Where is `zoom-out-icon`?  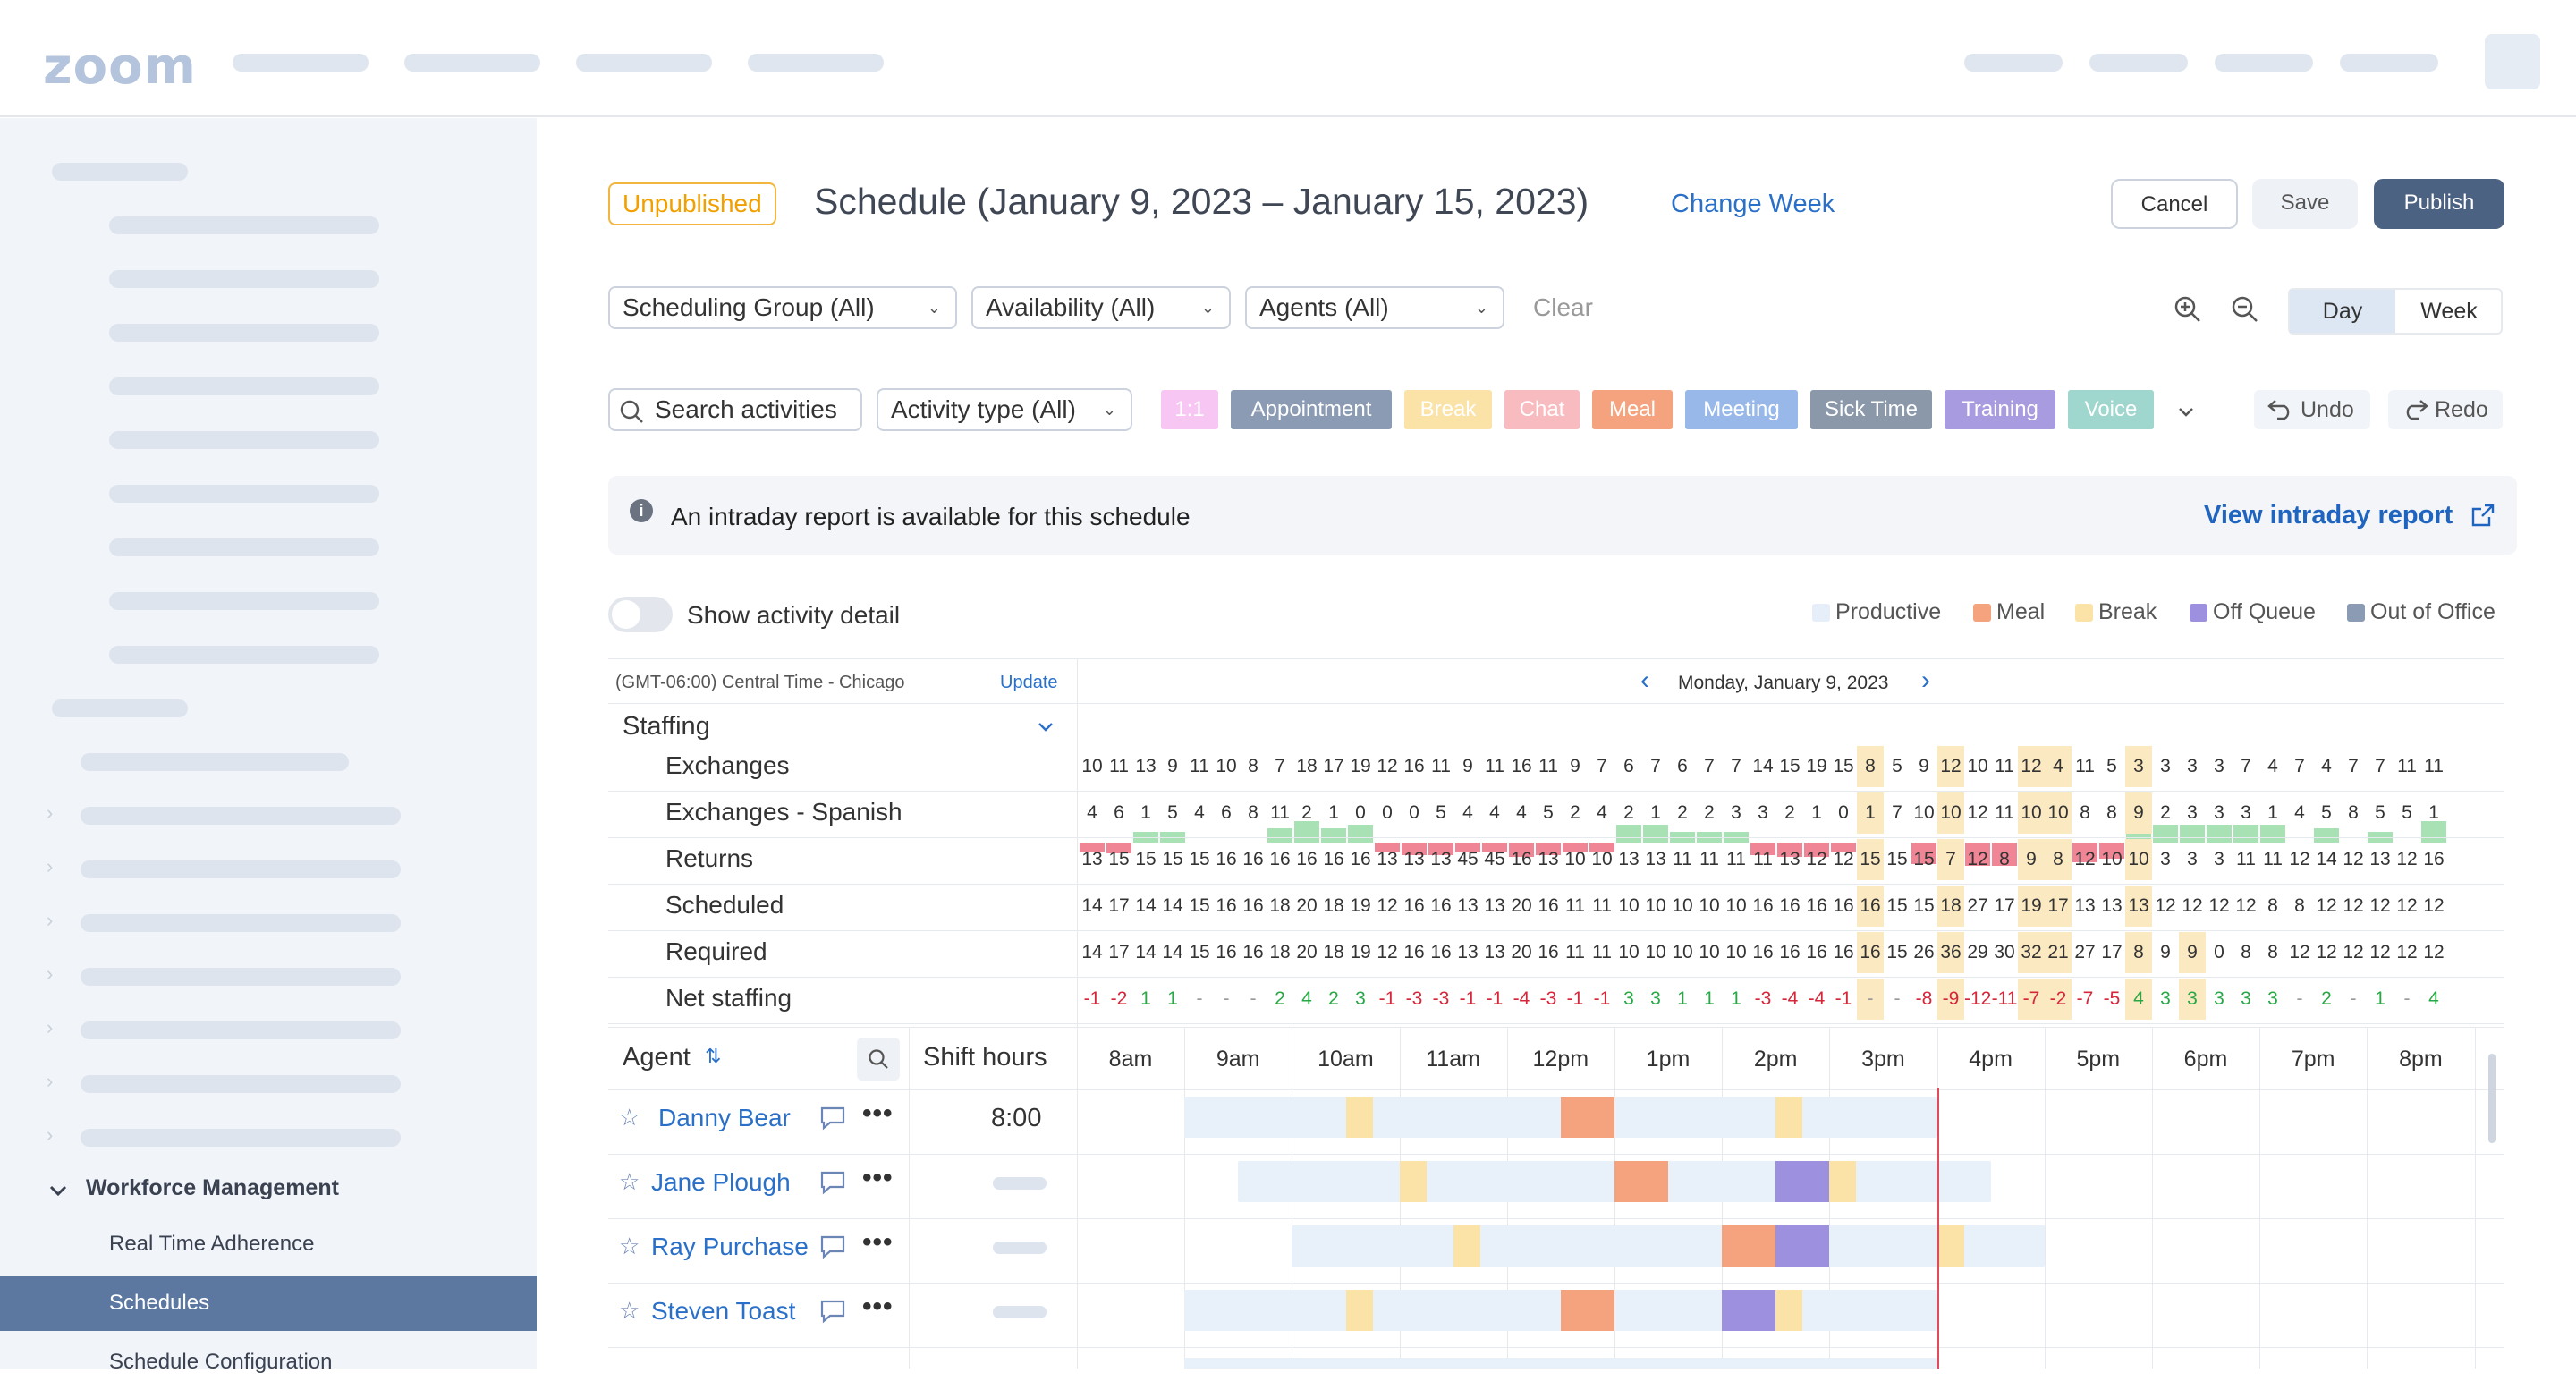 zoom-out-icon is located at coordinates (2245, 309).